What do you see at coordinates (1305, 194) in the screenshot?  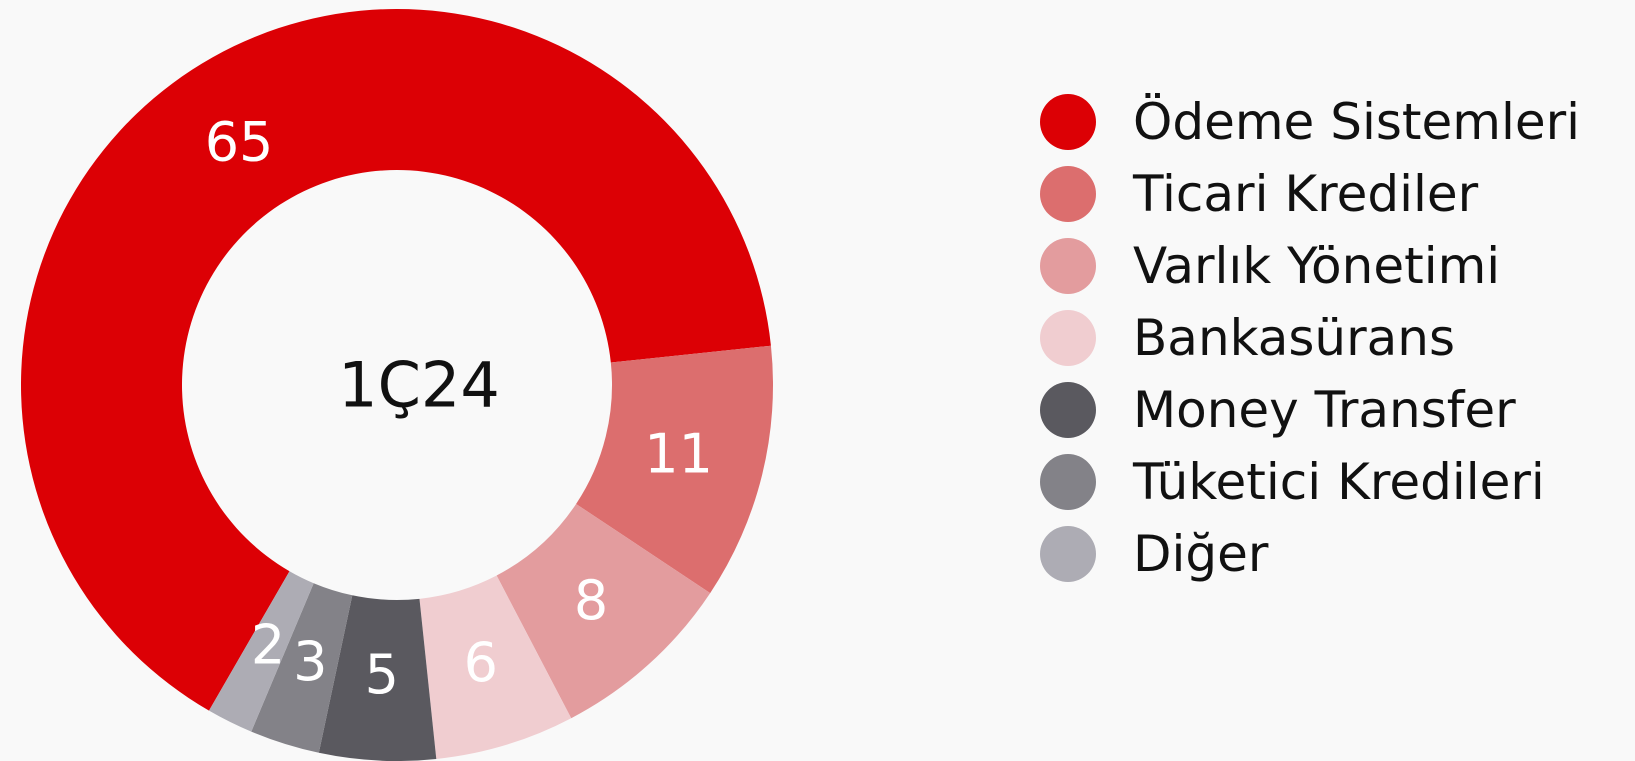 I see `legend-label: Ticari Krediler` at bounding box center [1305, 194].